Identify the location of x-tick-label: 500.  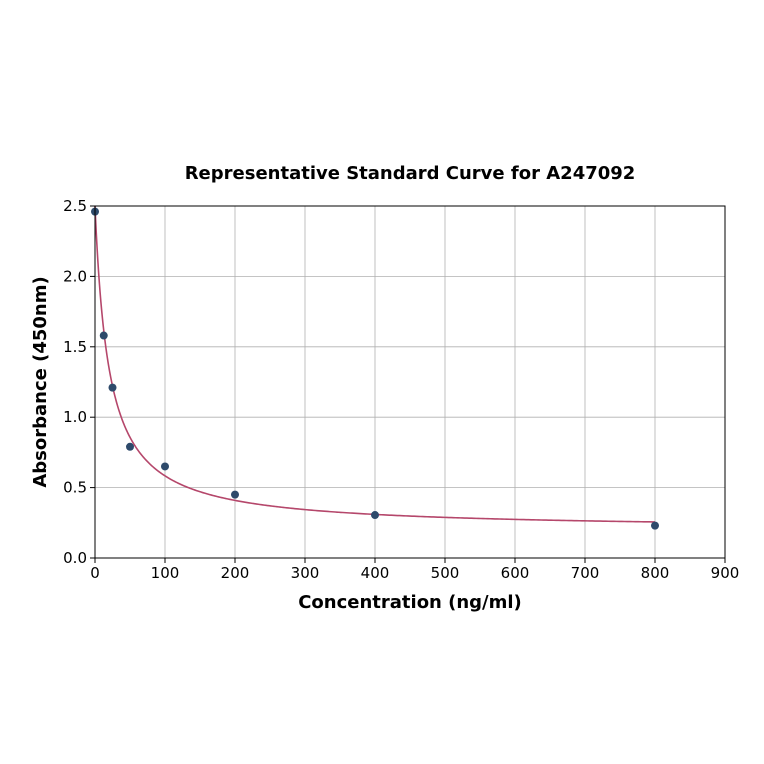
(445, 573).